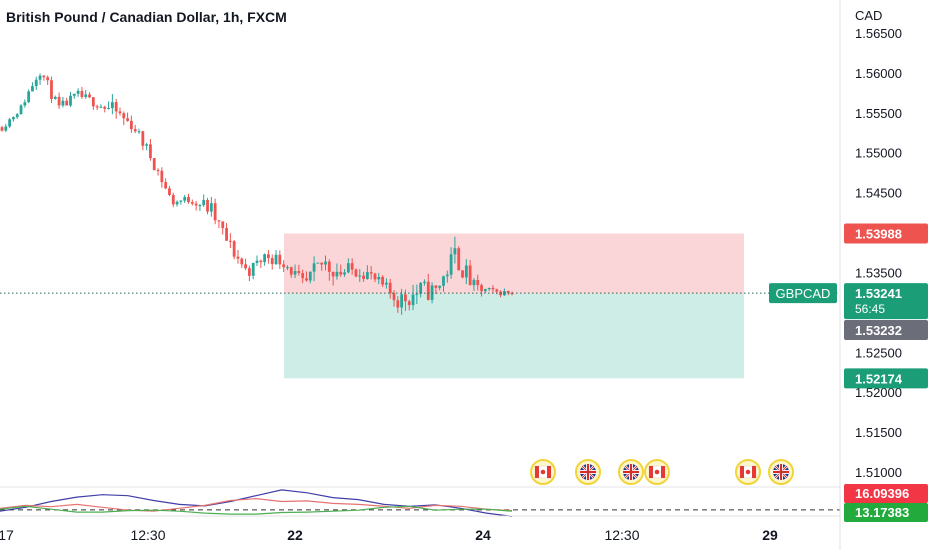  I want to click on symbol-tag, so click(803, 293).